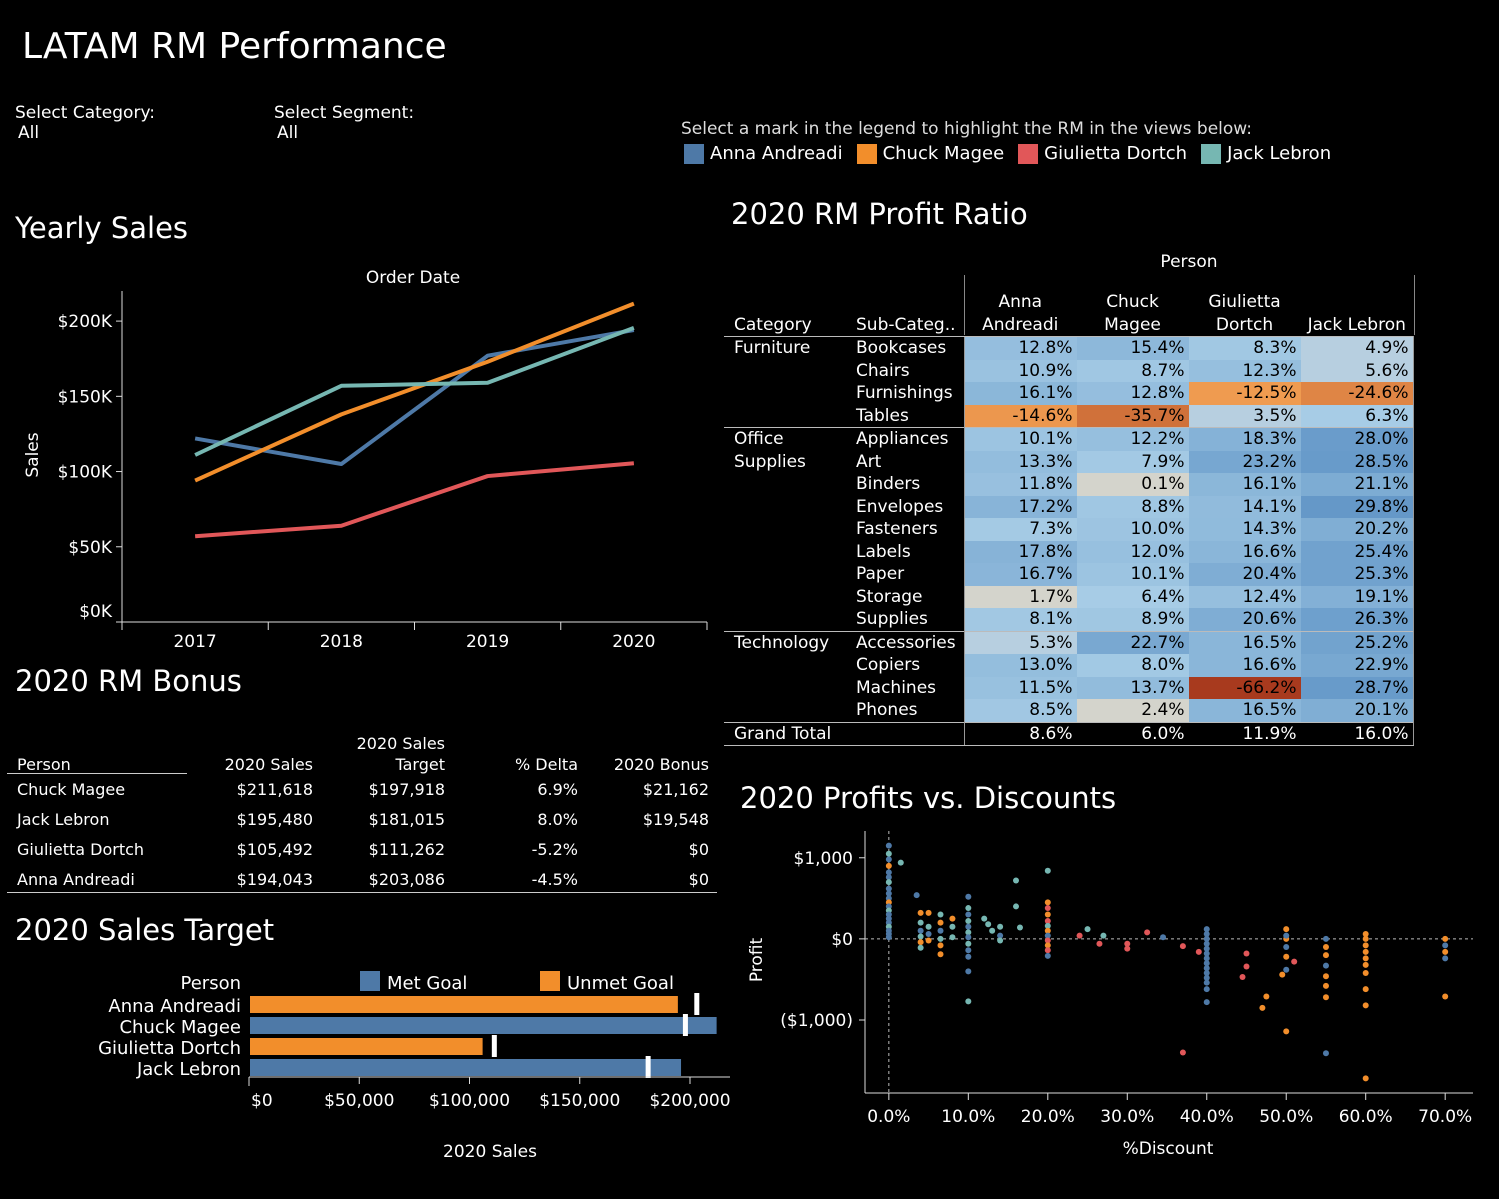  I want to click on heatmap-cell: 17.2%, so click(1020, 506).